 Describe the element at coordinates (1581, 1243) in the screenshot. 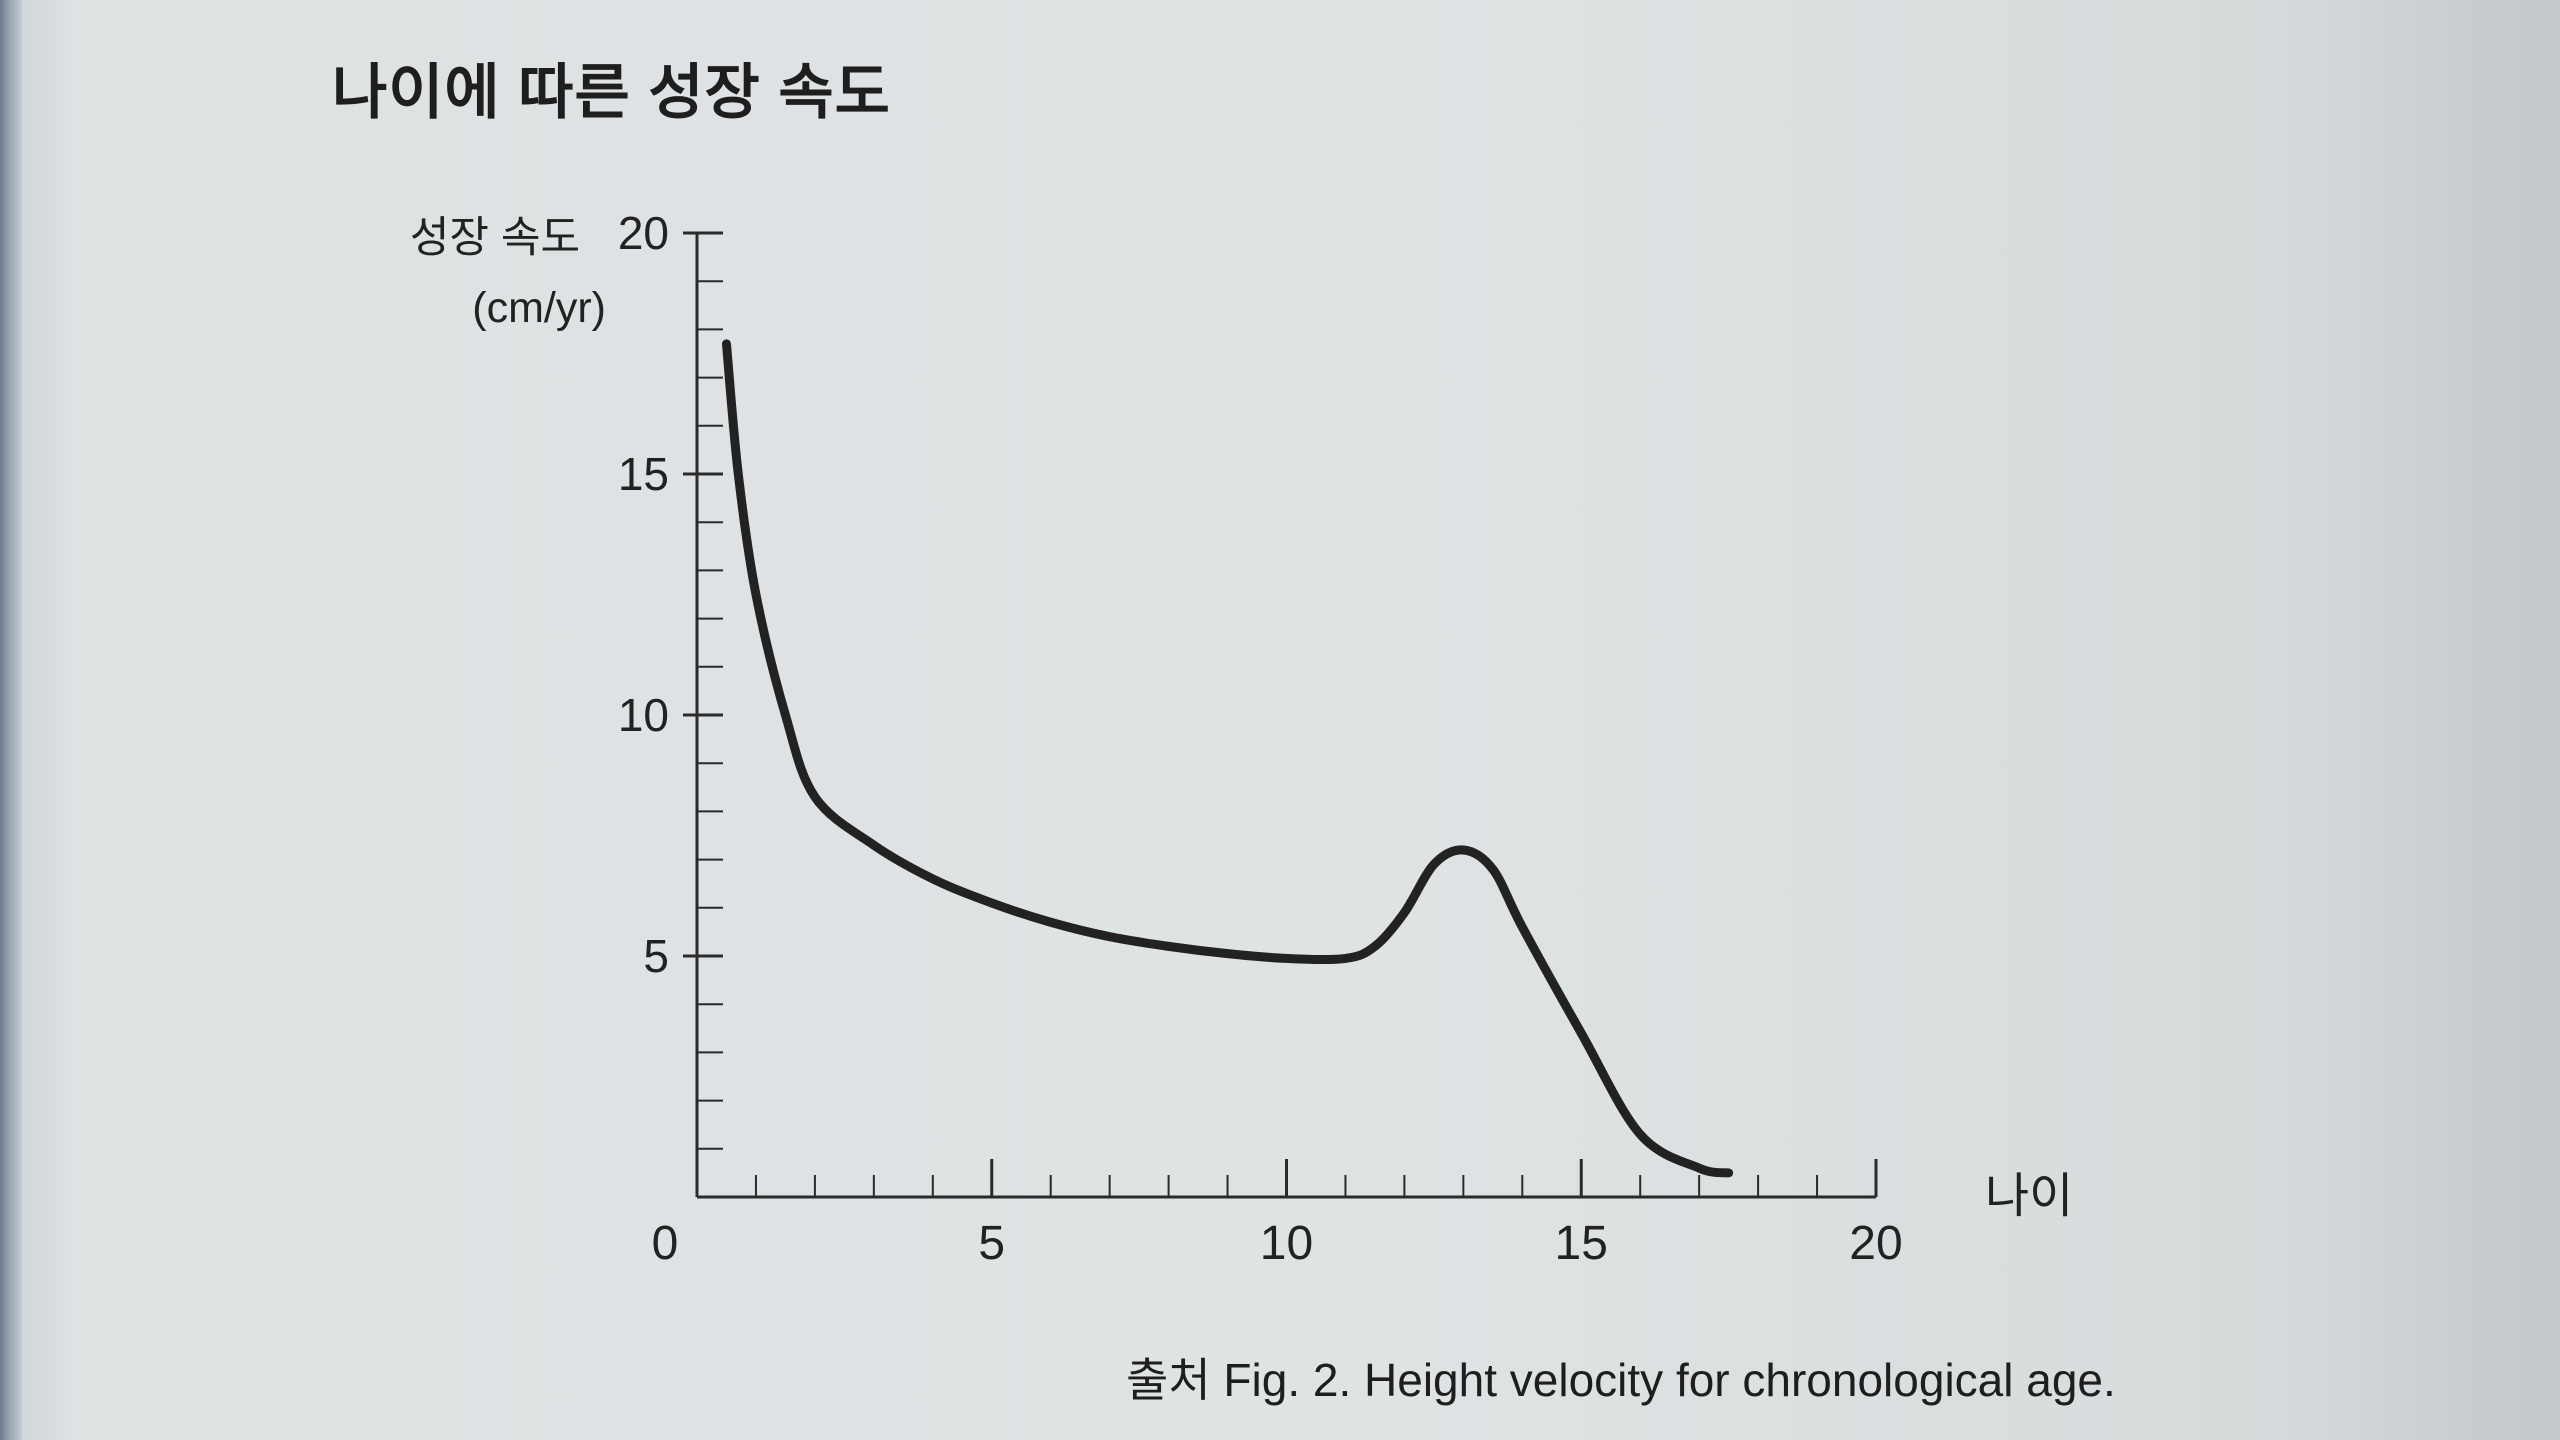

I see `x-tick-label: 15` at that location.